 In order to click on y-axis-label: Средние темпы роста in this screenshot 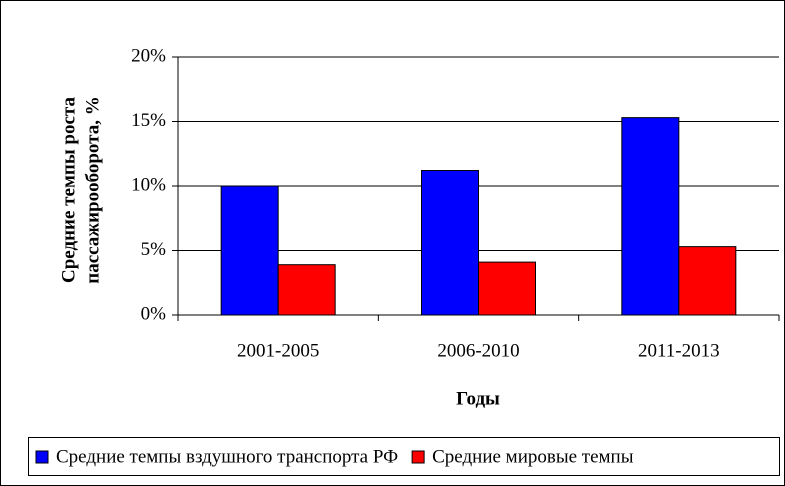, I will do `click(68, 190)`.